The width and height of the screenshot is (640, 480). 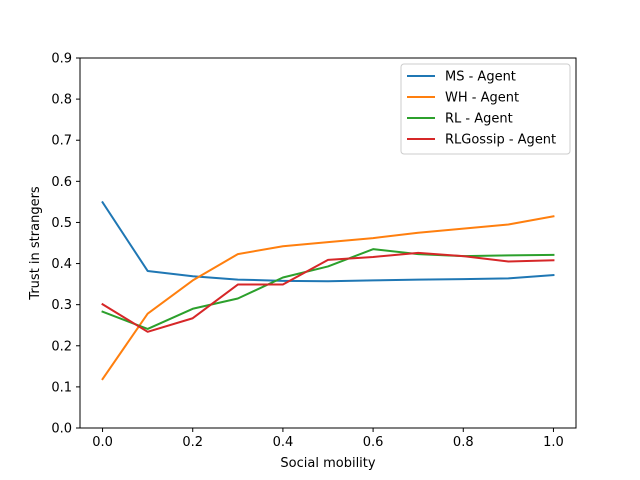 What do you see at coordinates (327, 463) in the screenshot?
I see `x-axis-label: Social mobility` at bounding box center [327, 463].